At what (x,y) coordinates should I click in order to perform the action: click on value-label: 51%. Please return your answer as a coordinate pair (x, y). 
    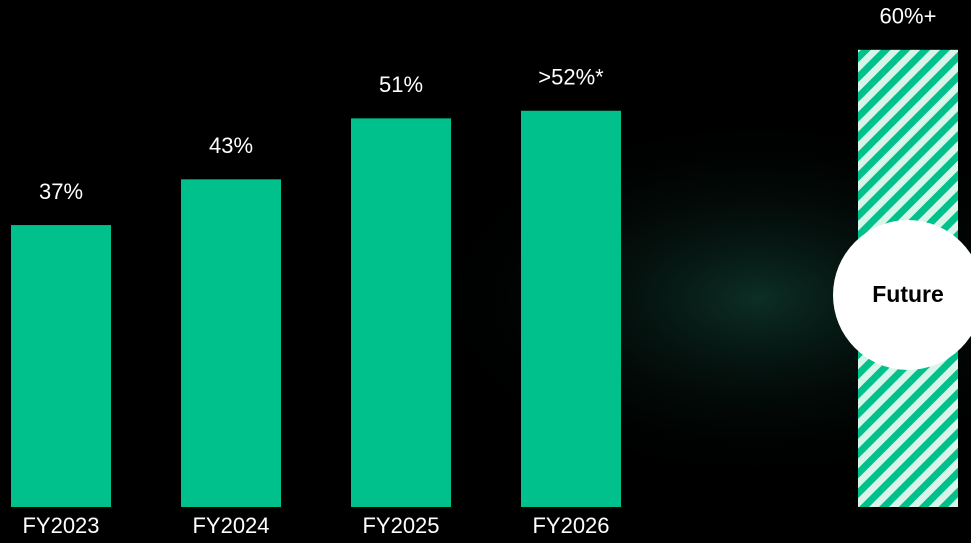
    Looking at the image, I should click on (401, 84).